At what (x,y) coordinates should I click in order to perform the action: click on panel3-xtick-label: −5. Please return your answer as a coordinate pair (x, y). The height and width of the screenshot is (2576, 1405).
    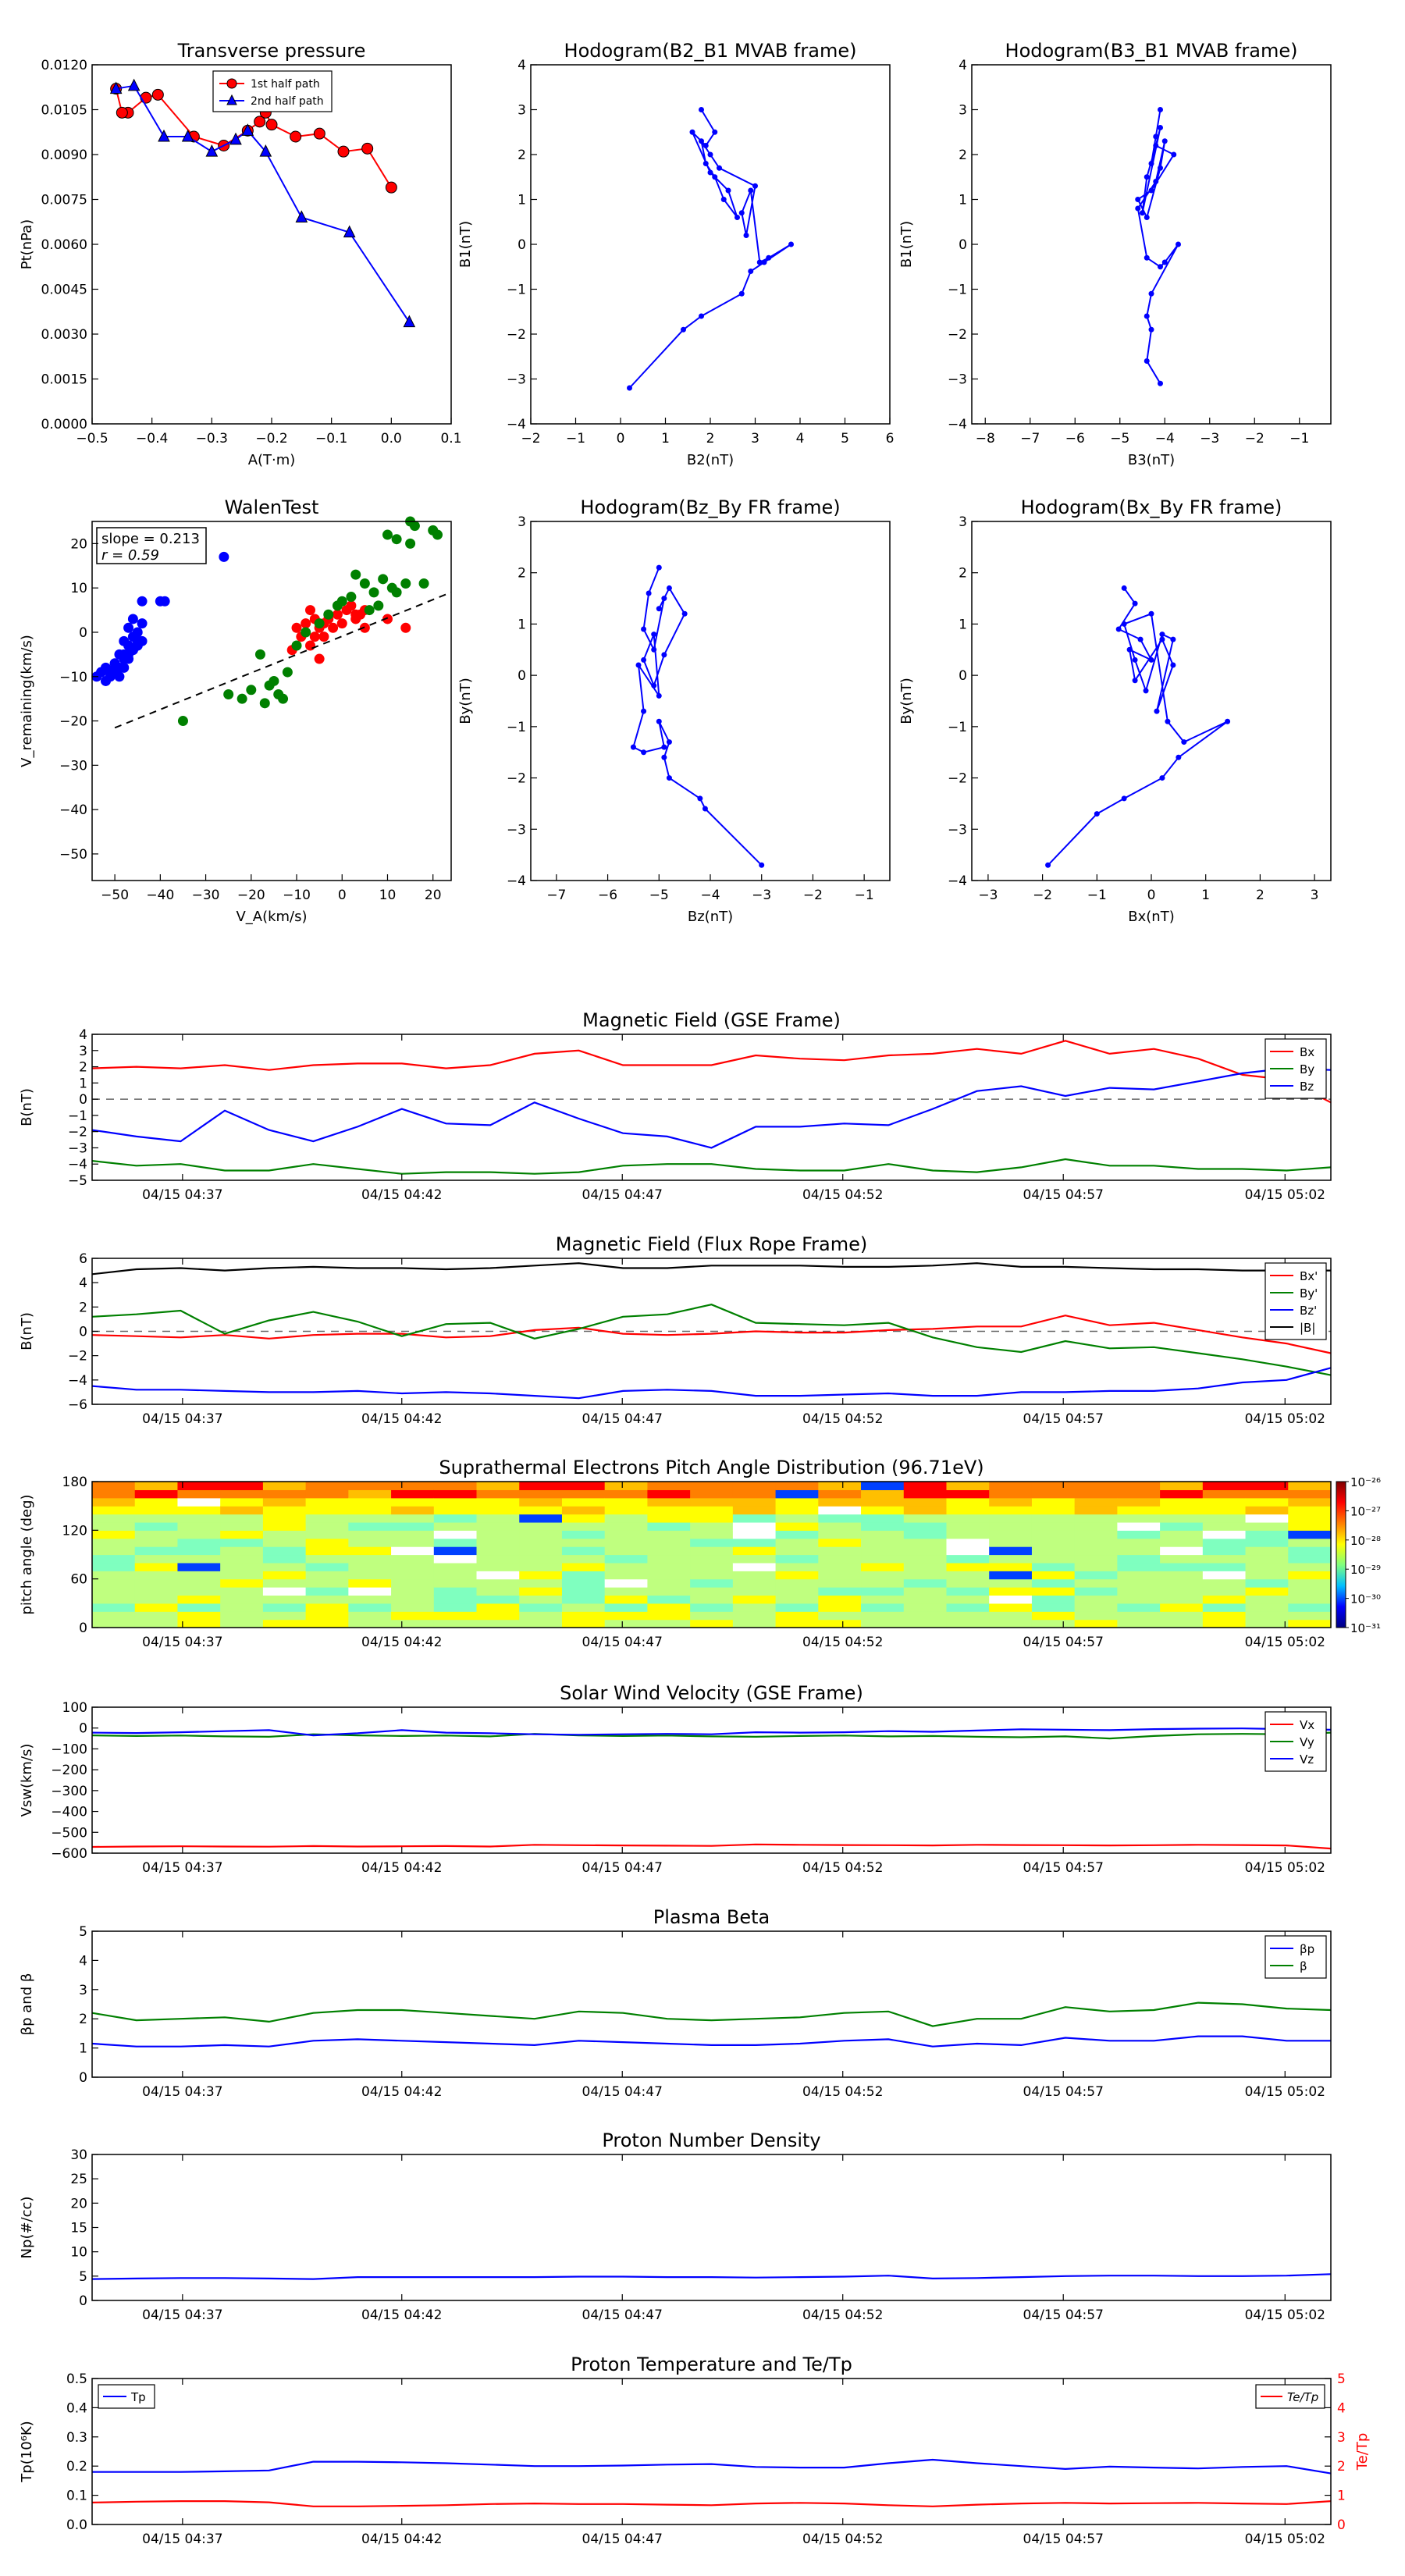
    Looking at the image, I should click on (1119, 439).